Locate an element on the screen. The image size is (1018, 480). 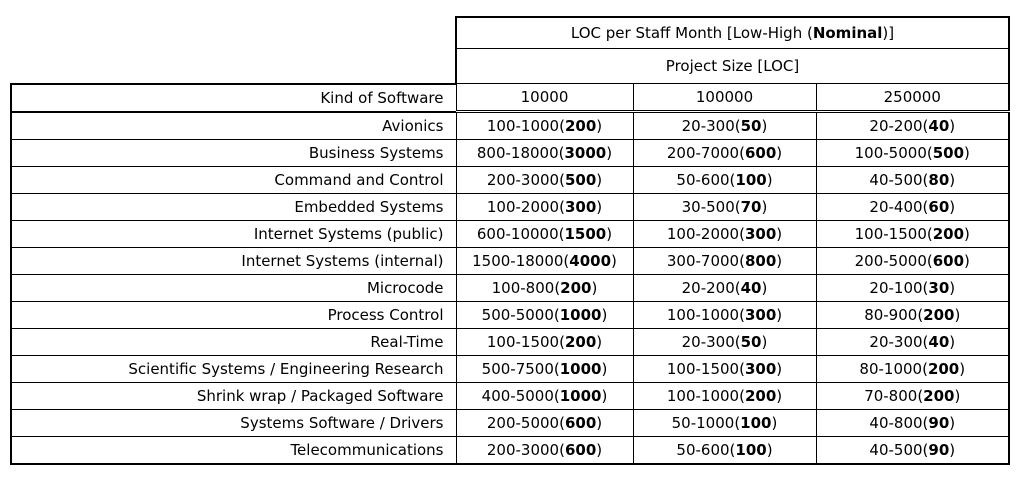
kind-of-software-cell: Process Control is located at coordinates (233, 315).